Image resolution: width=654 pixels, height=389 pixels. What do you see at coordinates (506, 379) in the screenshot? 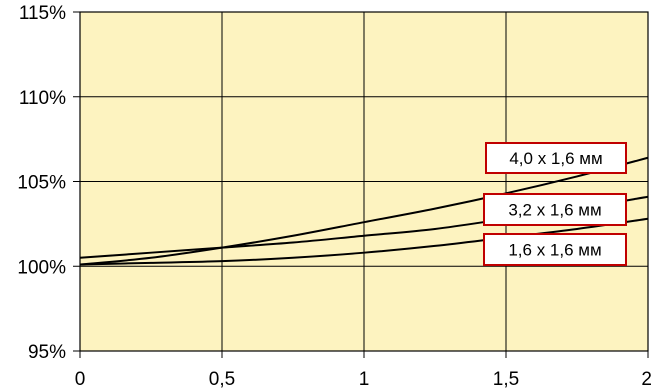
I see `x-tick-label-3: 1,5` at bounding box center [506, 379].